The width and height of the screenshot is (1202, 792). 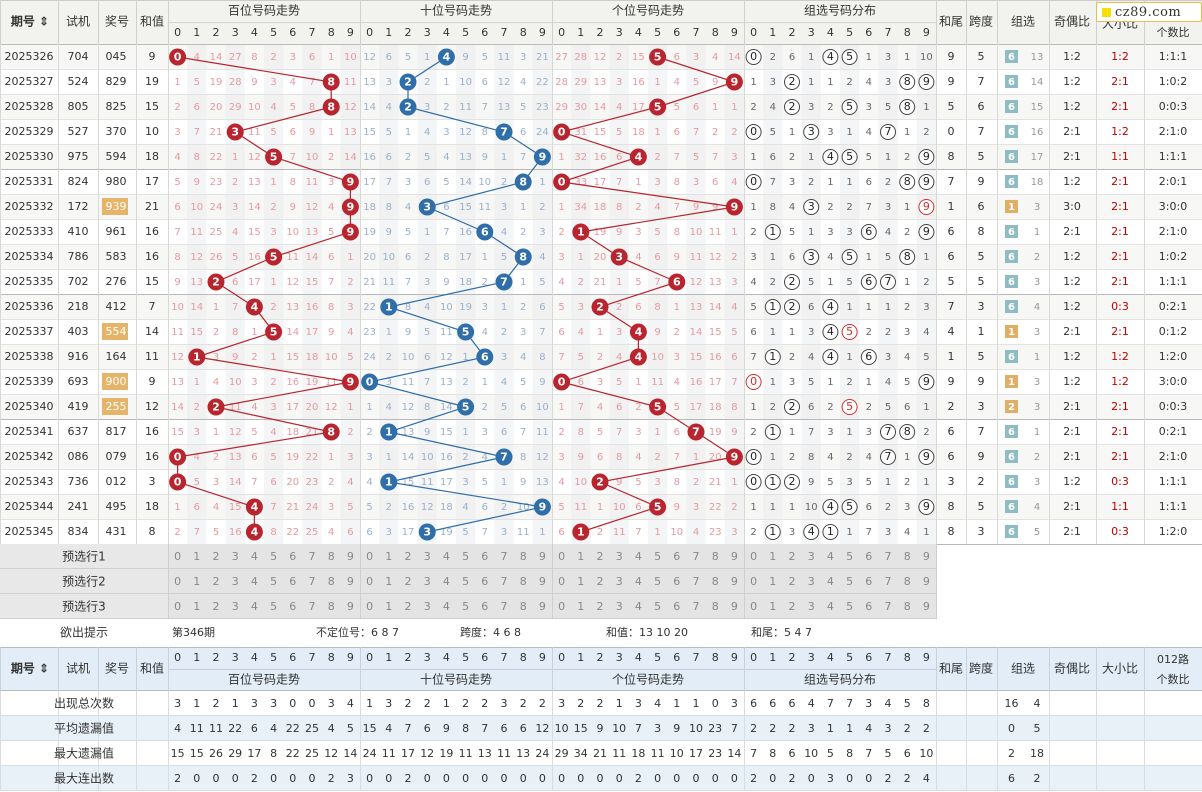 What do you see at coordinates (1072, 206) in the screenshot?
I see `odd-even-cell: 3:0` at bounding box center [1072, 206].